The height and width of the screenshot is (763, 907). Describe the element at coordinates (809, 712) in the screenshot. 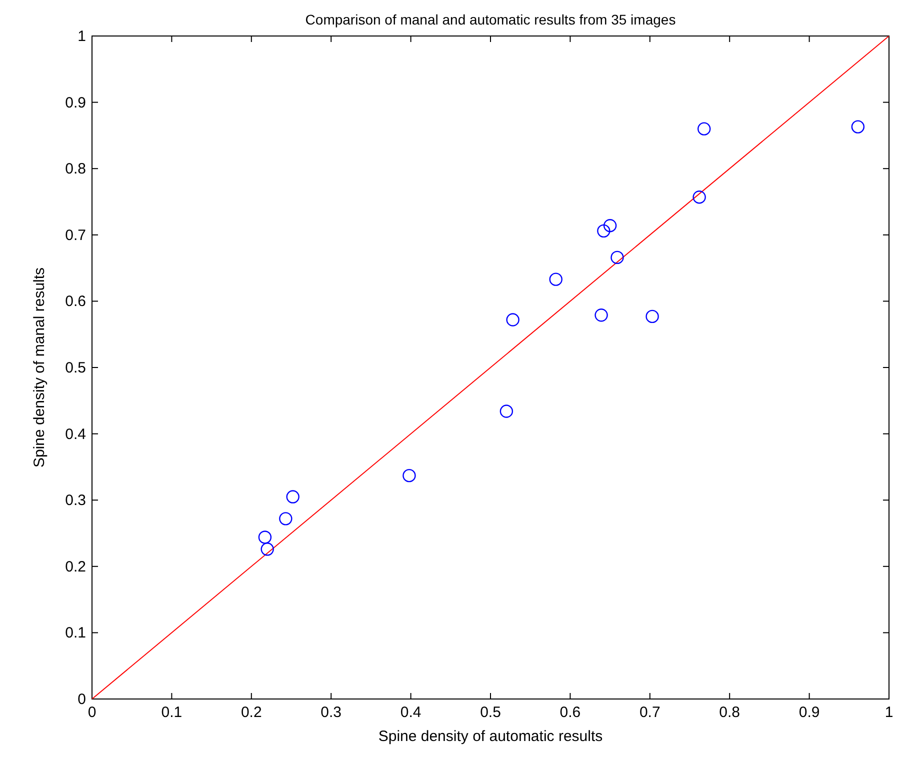

I see `x-tick-label: 0.9` at that location.